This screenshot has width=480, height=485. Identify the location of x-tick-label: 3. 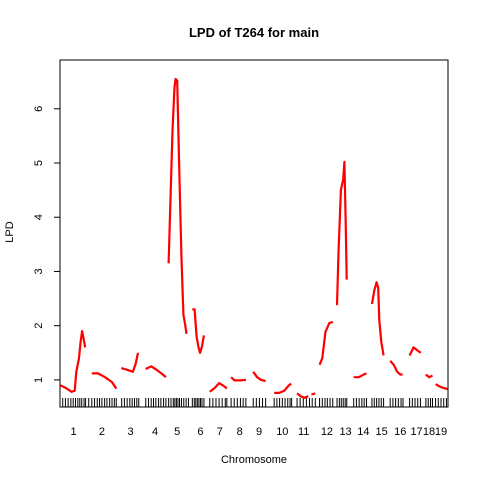
(131, 432).